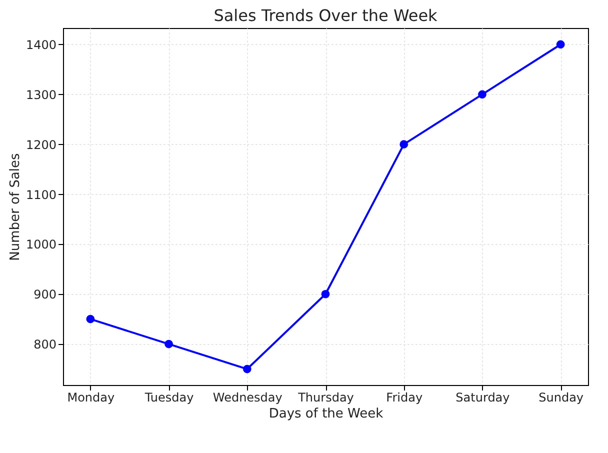  Describe the element at coordinates (91, 397) in the screenshot. I see `x-tick-label: Monday` at that location.